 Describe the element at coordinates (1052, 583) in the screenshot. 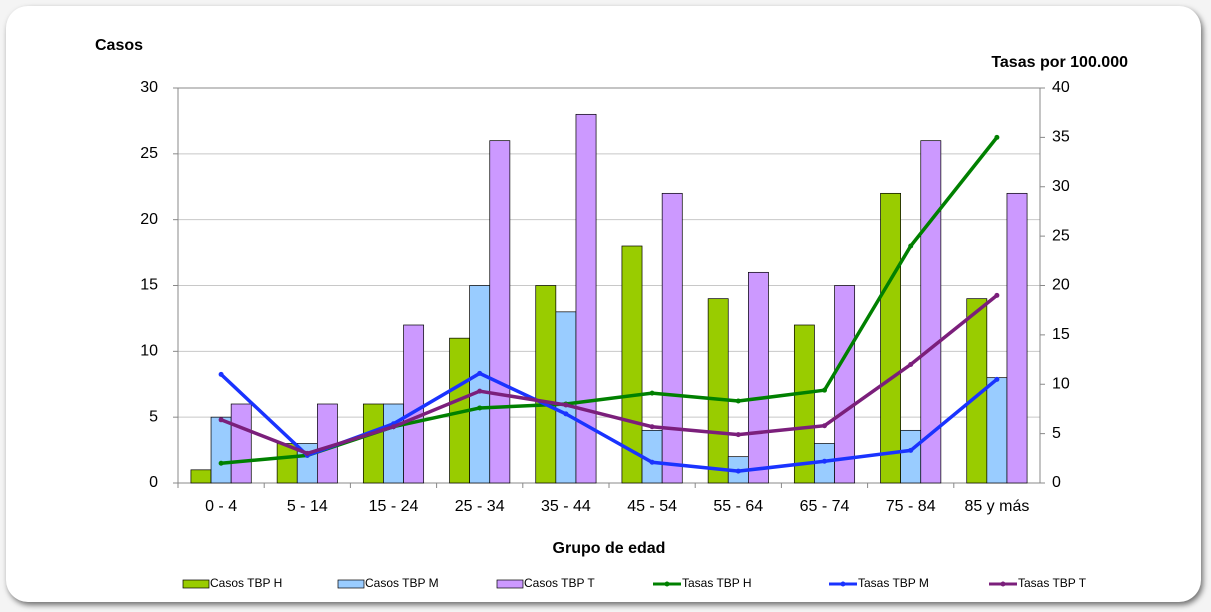

I see `legend-label: Tasas TBP T` at that location.